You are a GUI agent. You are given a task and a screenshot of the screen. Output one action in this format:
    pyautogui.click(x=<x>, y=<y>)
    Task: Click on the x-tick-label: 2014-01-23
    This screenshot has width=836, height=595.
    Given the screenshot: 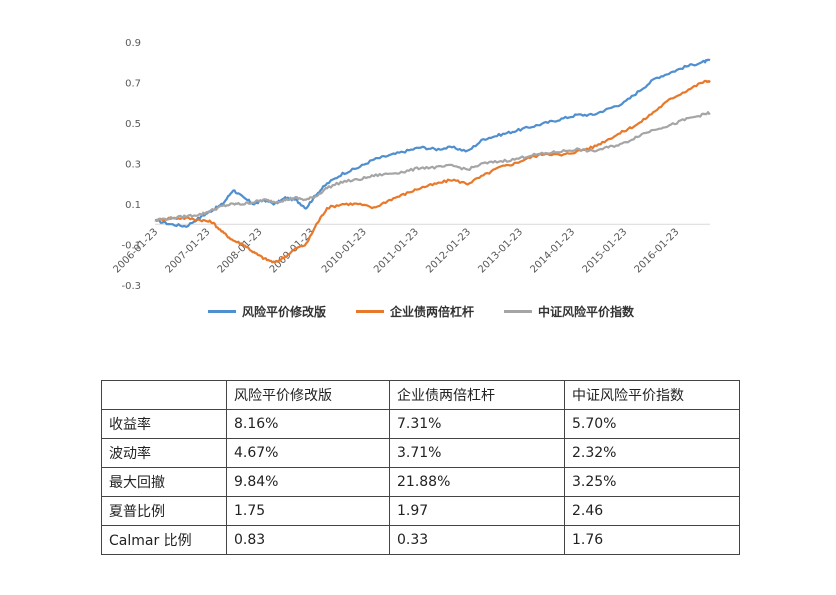 What is the action you would take?
    pyautogui.click(x=552, y=251)
    